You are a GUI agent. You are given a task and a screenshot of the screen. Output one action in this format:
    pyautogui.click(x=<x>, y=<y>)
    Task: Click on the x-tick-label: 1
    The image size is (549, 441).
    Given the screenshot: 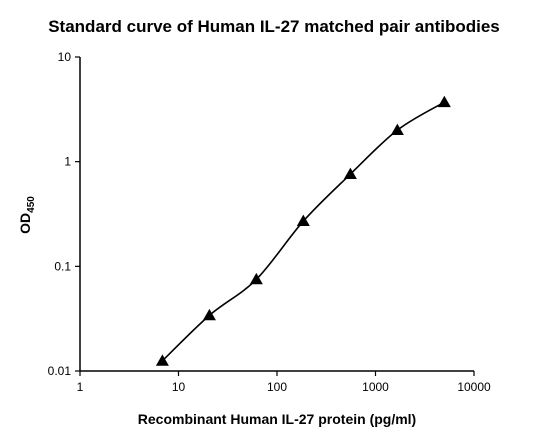 What is the action you would take?
    pyautogui.click(x=80, y=387)
    